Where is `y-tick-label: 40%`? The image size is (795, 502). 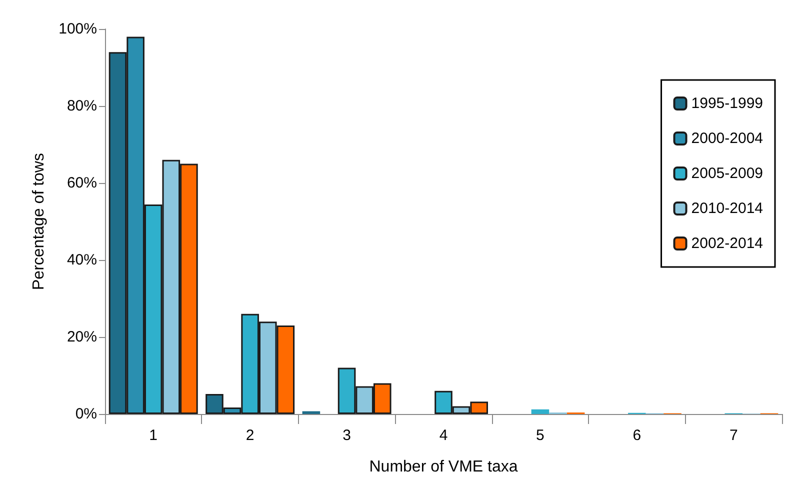 y-tick-label: 40% is located at coordinates (81, 260).